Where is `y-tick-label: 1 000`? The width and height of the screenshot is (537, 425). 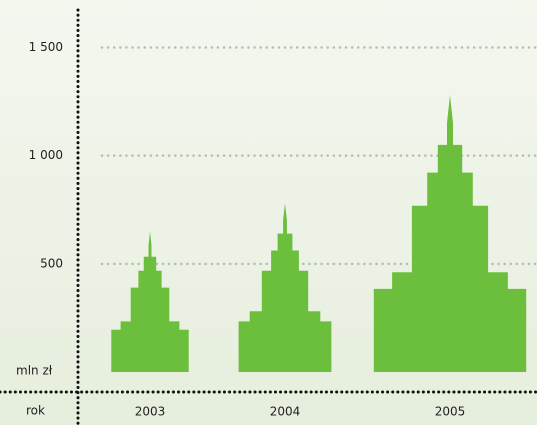 y-tick-label: 1 000 is located at coordinates (46, 155).